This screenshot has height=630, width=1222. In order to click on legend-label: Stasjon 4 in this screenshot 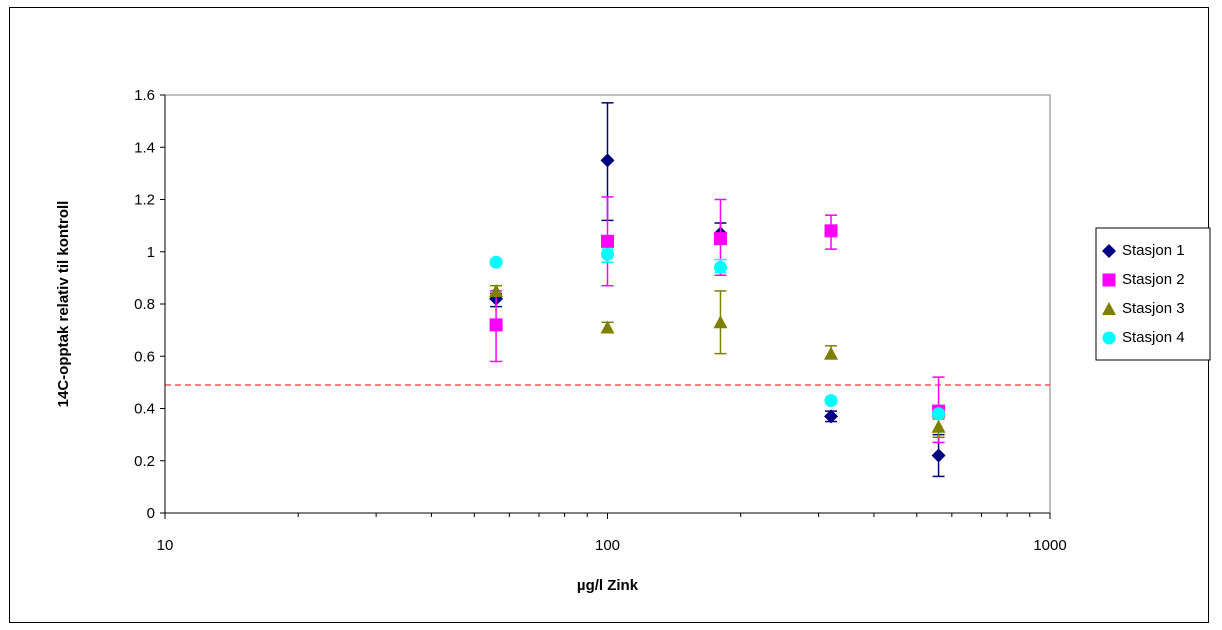, I will do `click(1153, 337)`.